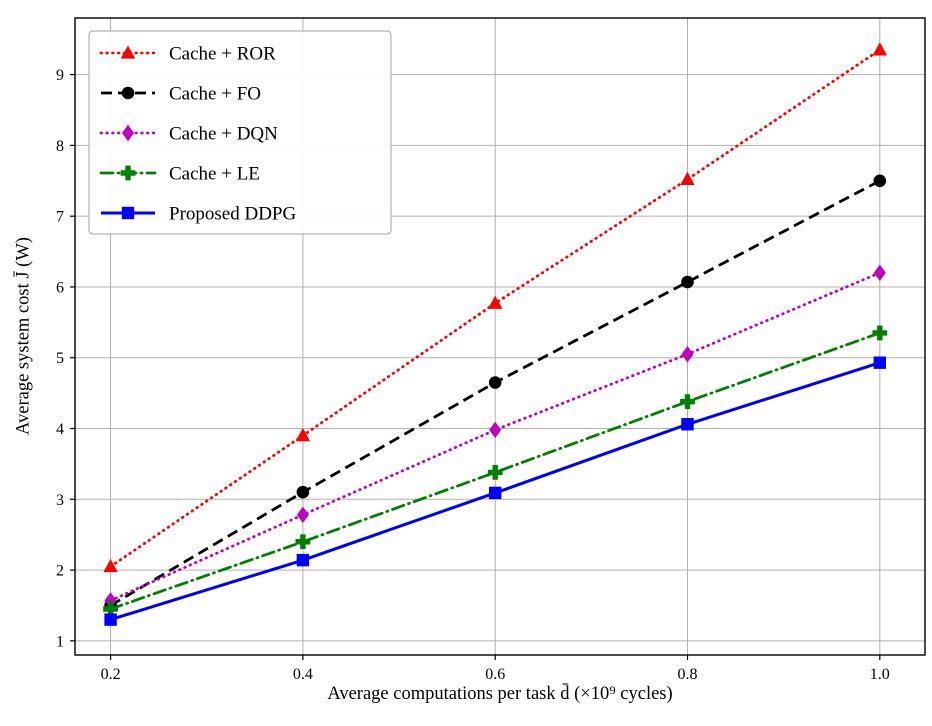  What do you see at coordinates (222, 54) in the screenshot?
I see `legend-label: Cache + ROR` at bounding box center [222, 54].